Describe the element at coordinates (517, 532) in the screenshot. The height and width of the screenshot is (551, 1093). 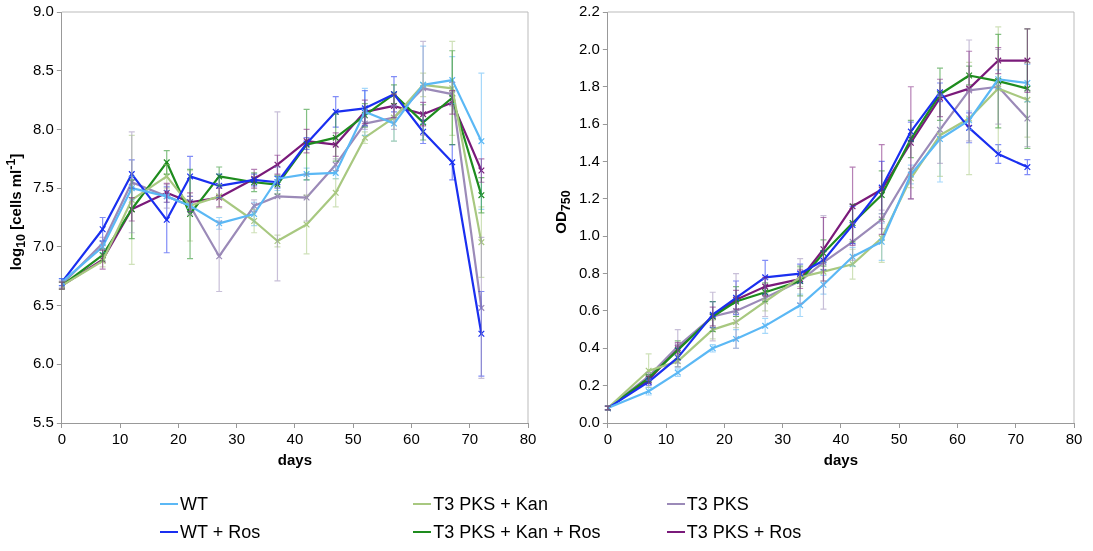
I see `legend-label: T3 PKS + Kan + Ros` at that location.